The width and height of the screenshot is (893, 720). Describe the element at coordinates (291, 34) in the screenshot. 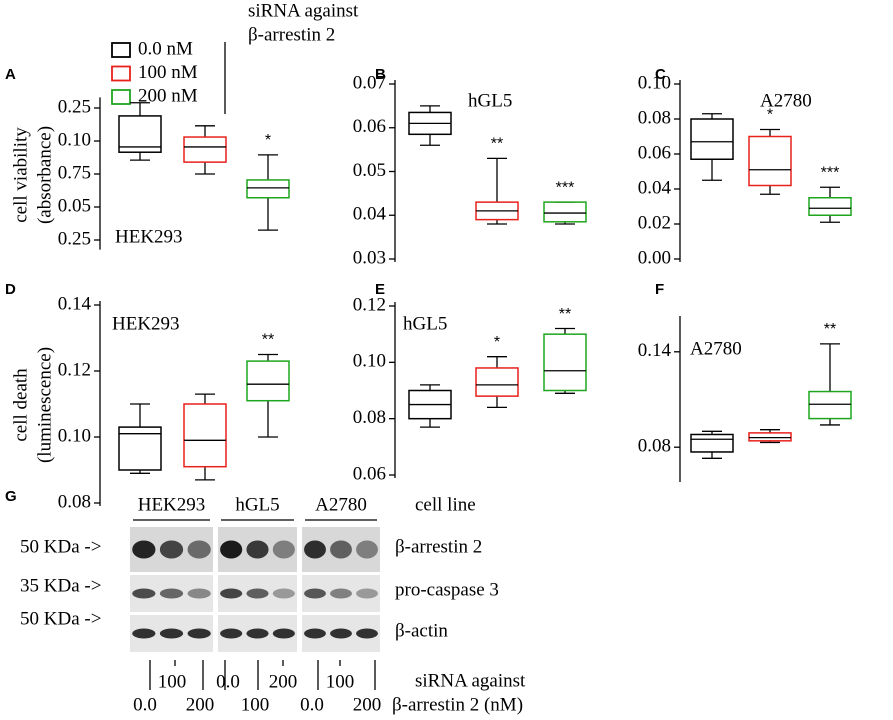

I see `legend-title: β-arrestin 2` at that location.